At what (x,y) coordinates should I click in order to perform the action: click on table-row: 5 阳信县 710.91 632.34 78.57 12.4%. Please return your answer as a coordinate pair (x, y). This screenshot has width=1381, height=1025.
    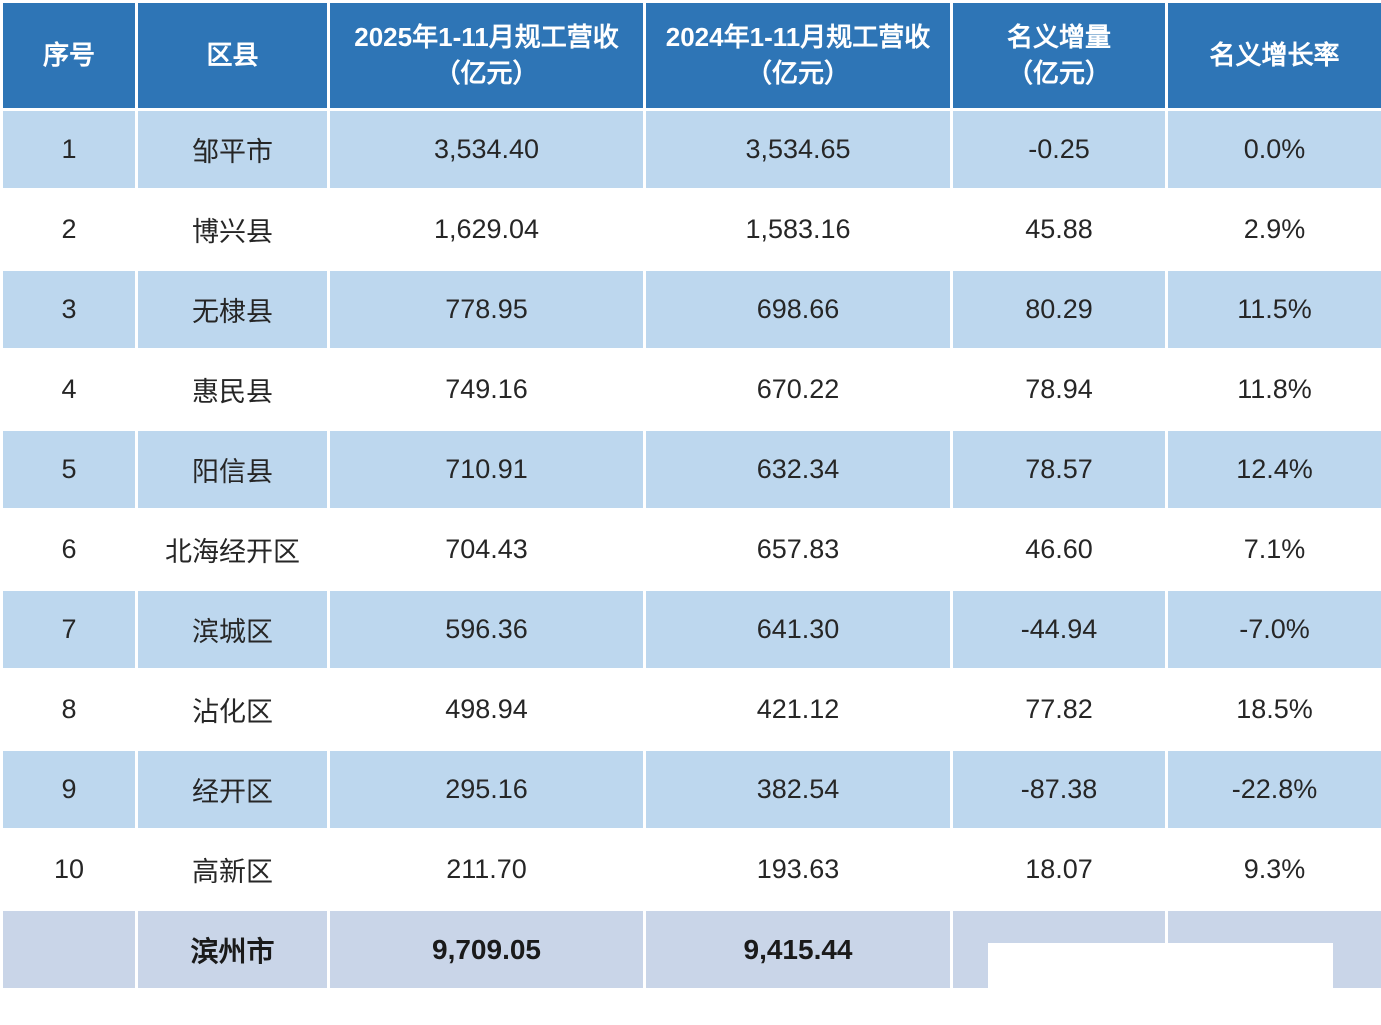
    Looking at the image, I should click on (690, 469).